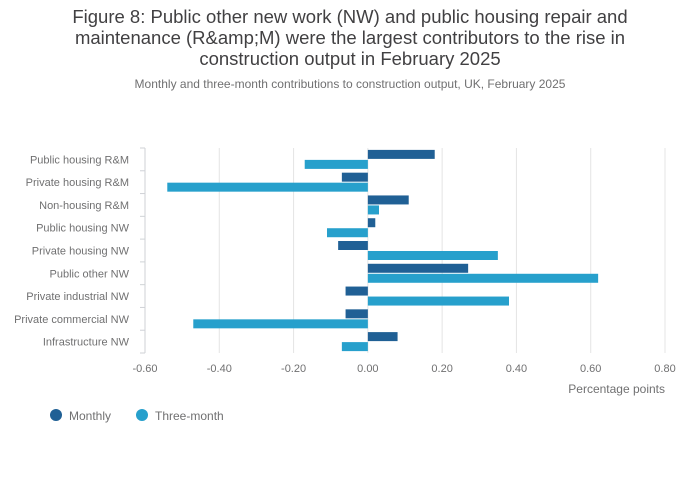 This screenshot has height=502, width=700. What do you see at coordinates (664, 369) in the screenshot?
I see `x-tick-label: 0.80` at bounding box center [664, 369].